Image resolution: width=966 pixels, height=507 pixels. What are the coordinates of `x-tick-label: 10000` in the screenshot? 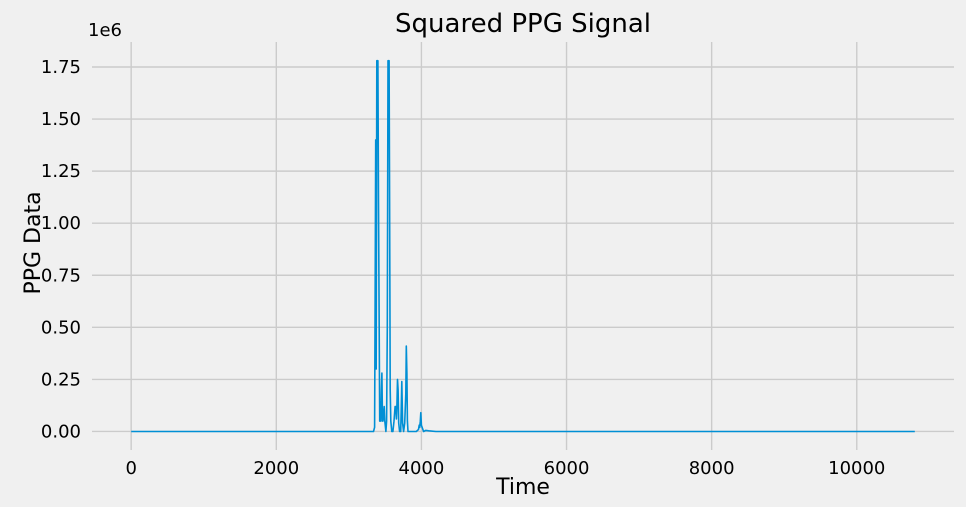 It's located at (856, 468).